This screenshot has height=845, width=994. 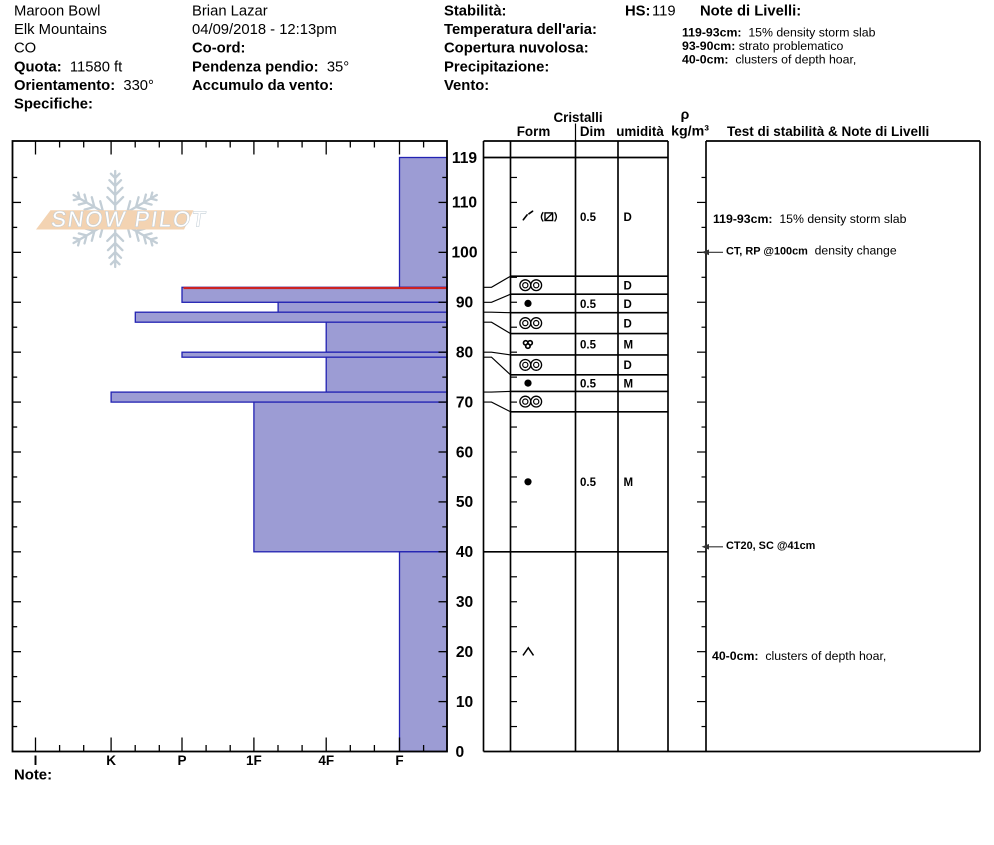 What do you see at coordinates (218, 49) in the screenshot?
I see `svg-text: Co-ord:` at bounding box center [218, 49].